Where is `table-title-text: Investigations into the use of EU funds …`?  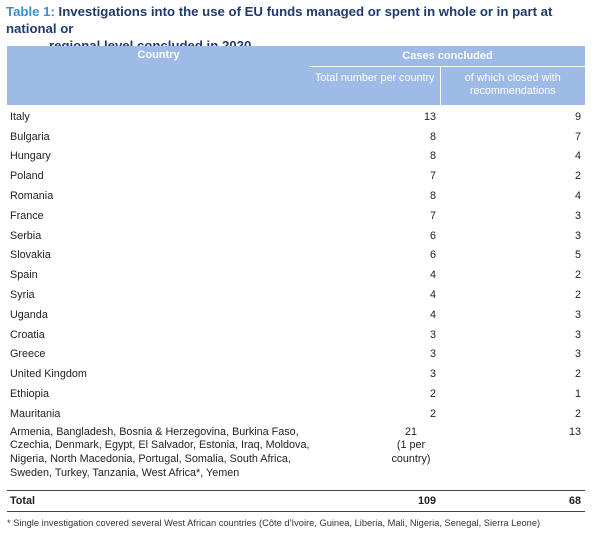 table-title-text: Investigations into the use of EU funds … is located at coordinates (279, 20).